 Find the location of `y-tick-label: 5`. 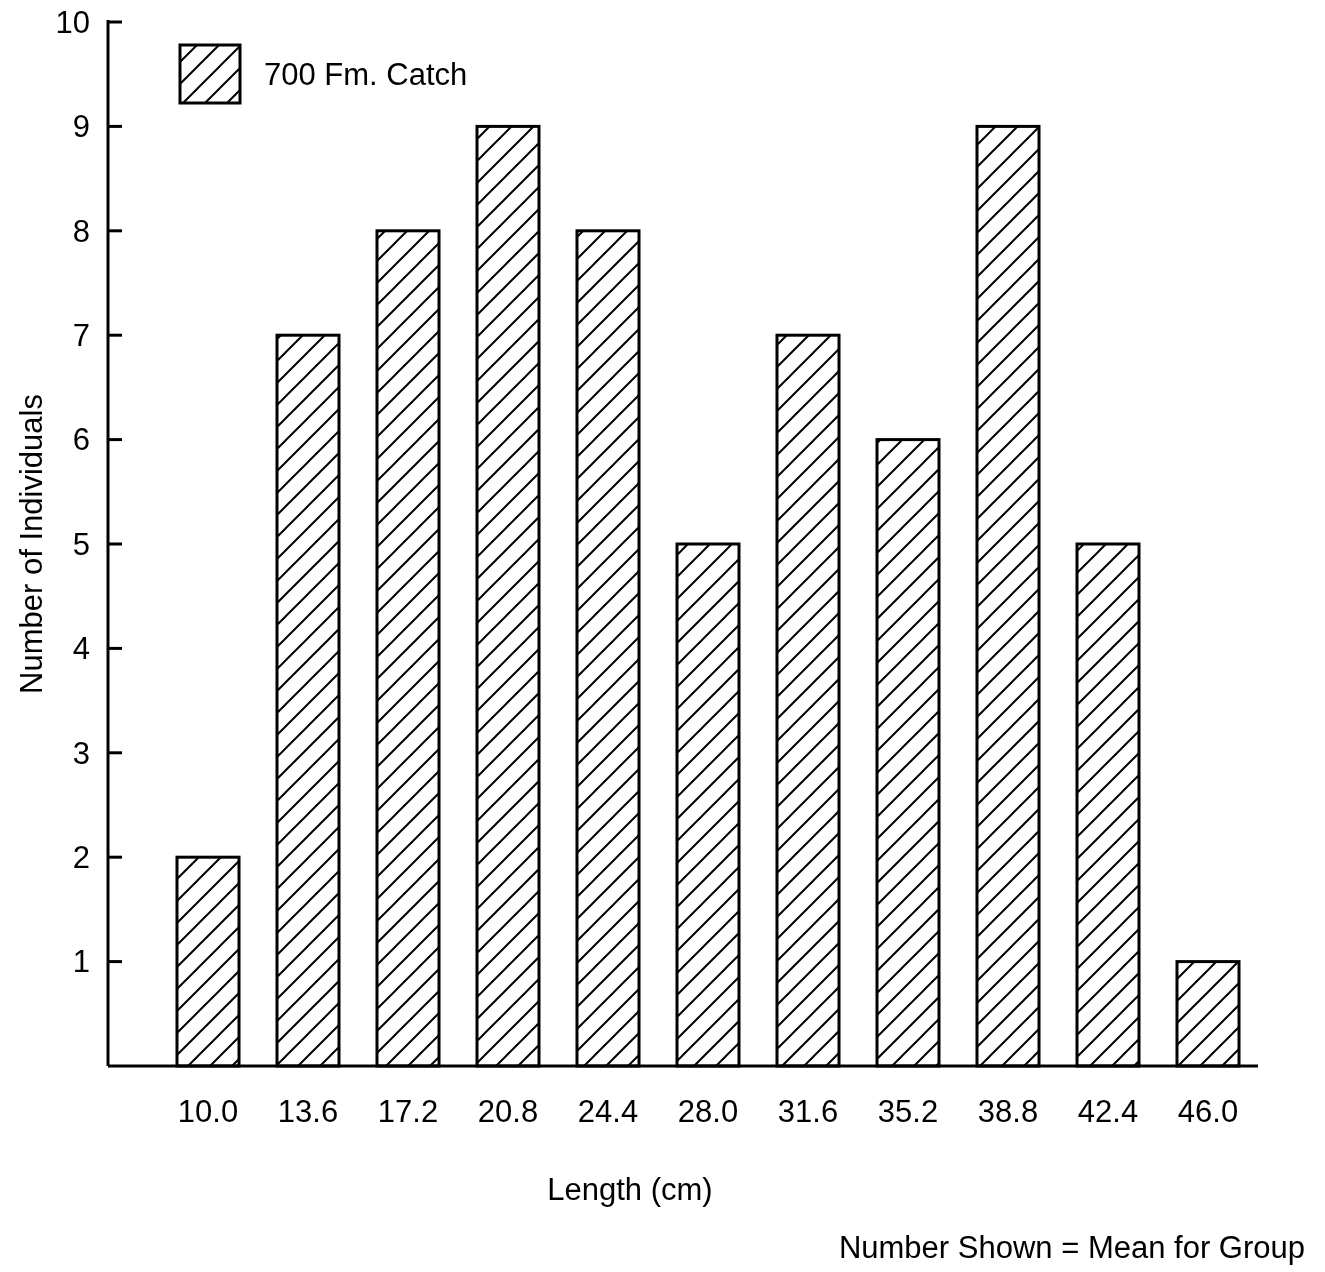

y-tick-label: 5 is located at coordinates (81, 544).